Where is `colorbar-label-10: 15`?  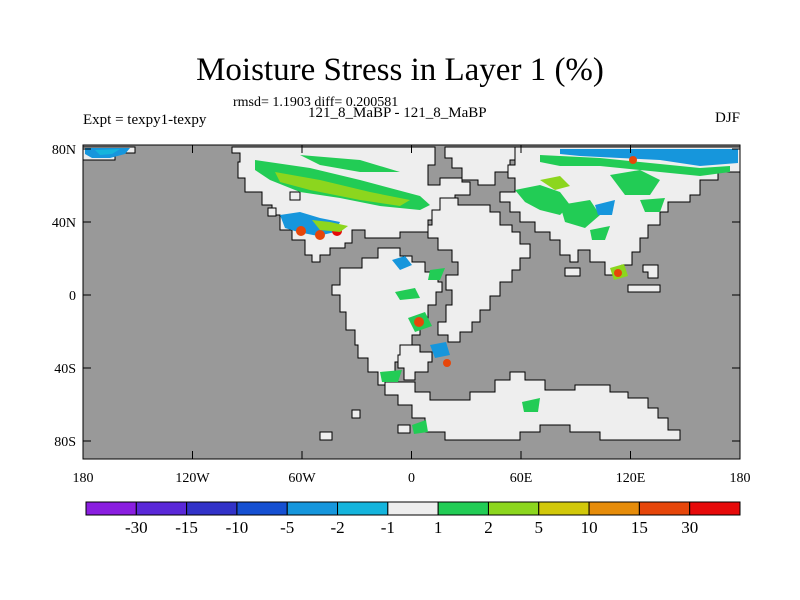 colorbar-label-10: 15 is located at coordinates (639, 527).